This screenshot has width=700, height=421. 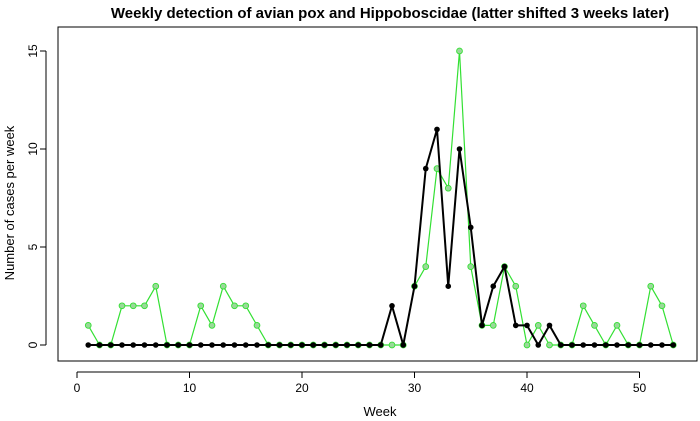 What do you see at coordinates (33, 344) in the screenshot?
I see `y-tick-label: 0` at bounding box center [33, 344].